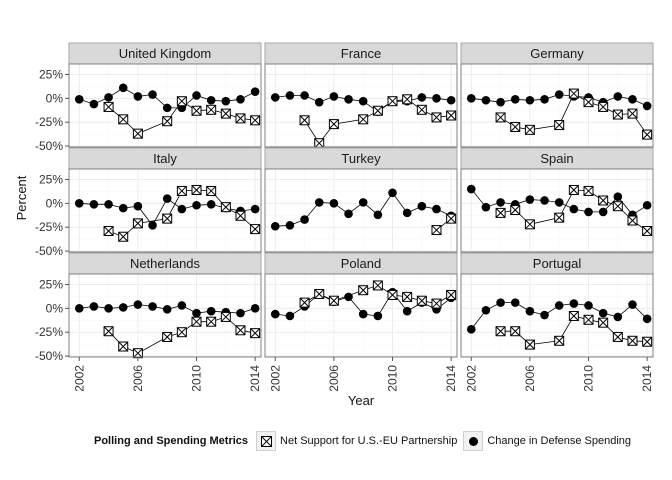  I want to click on facet-title-portugal: Portugal, so click(557, 263).